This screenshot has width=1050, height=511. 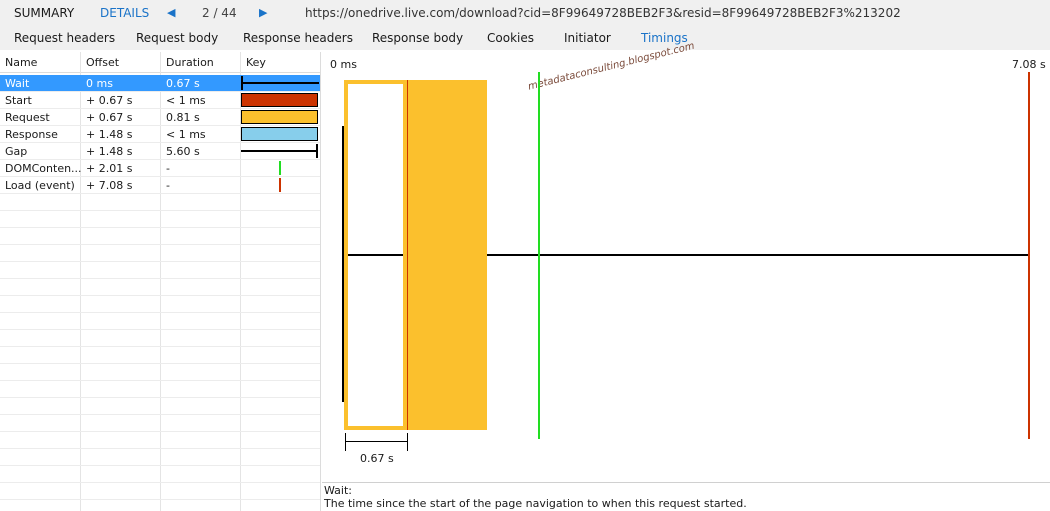 I want to click on table-row-domcontentloaded: DOMConten... + 2.01 s -, so click(x=160, y=168).